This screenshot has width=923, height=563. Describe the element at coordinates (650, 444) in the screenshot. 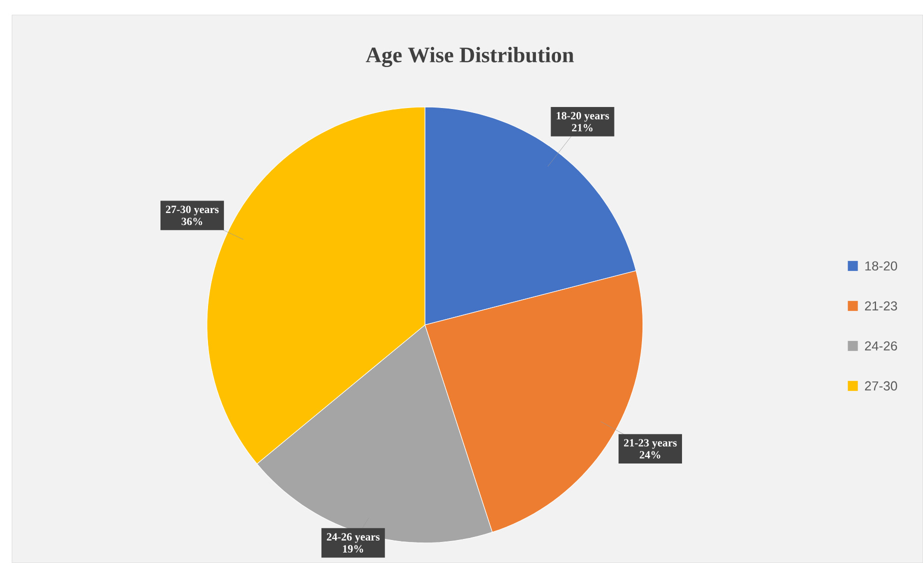

I see `text: 21-23 years` at that location.